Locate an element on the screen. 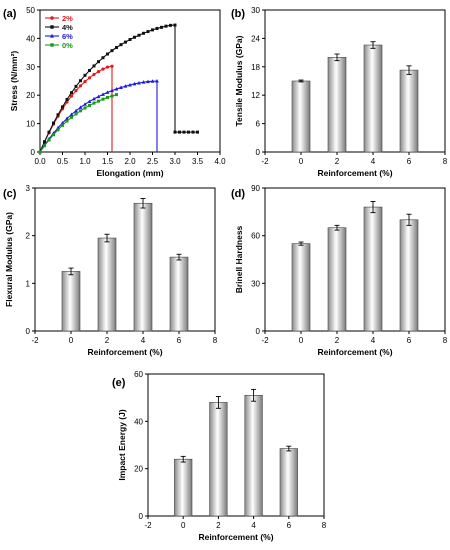 This screenshot has height=550, width=450. legend-label: 2% is located at coordinates (67, 18).